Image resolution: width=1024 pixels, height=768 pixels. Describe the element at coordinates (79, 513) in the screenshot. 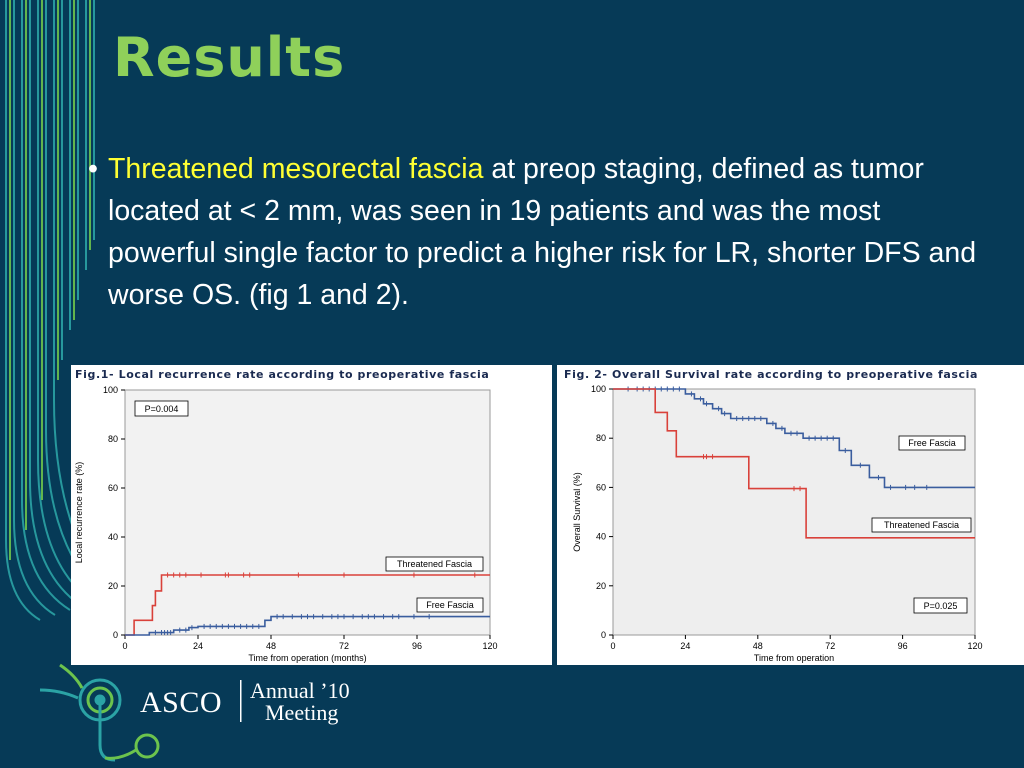

I see `y-axis-label: Local recurrence rate (%)` at that location.